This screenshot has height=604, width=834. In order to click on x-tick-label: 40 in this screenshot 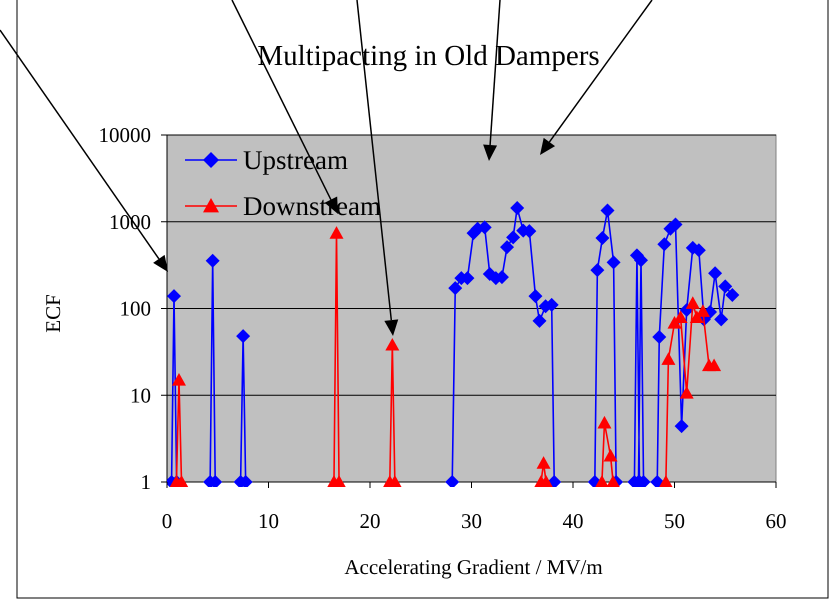, I will do `click(573, 521)`.